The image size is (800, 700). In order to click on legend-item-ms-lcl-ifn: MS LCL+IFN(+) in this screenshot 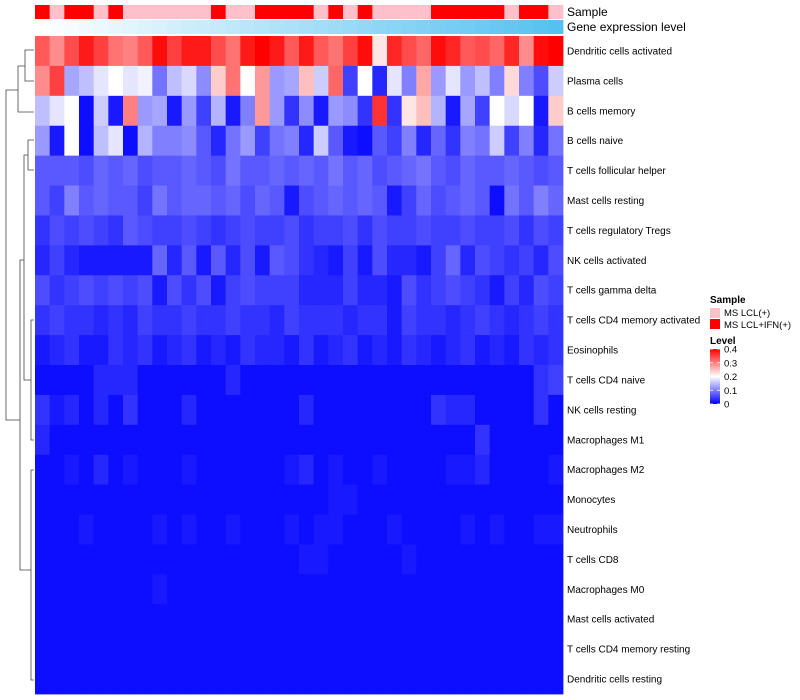, I will do `click(757, 325)`.